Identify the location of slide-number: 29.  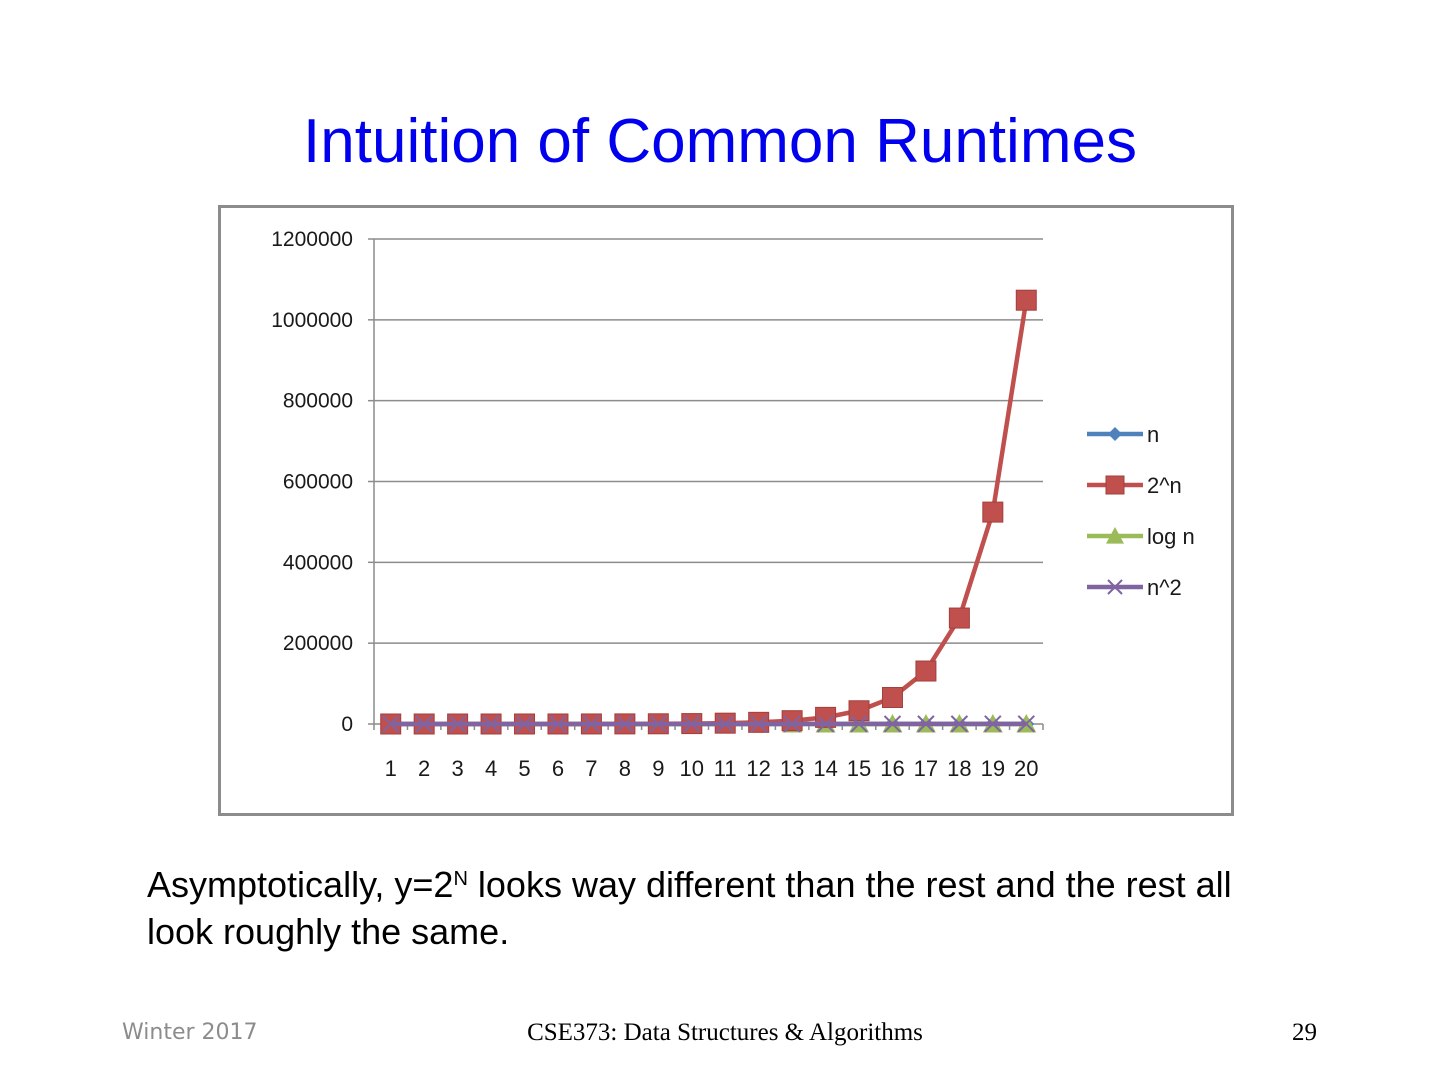
(1304, 1032).